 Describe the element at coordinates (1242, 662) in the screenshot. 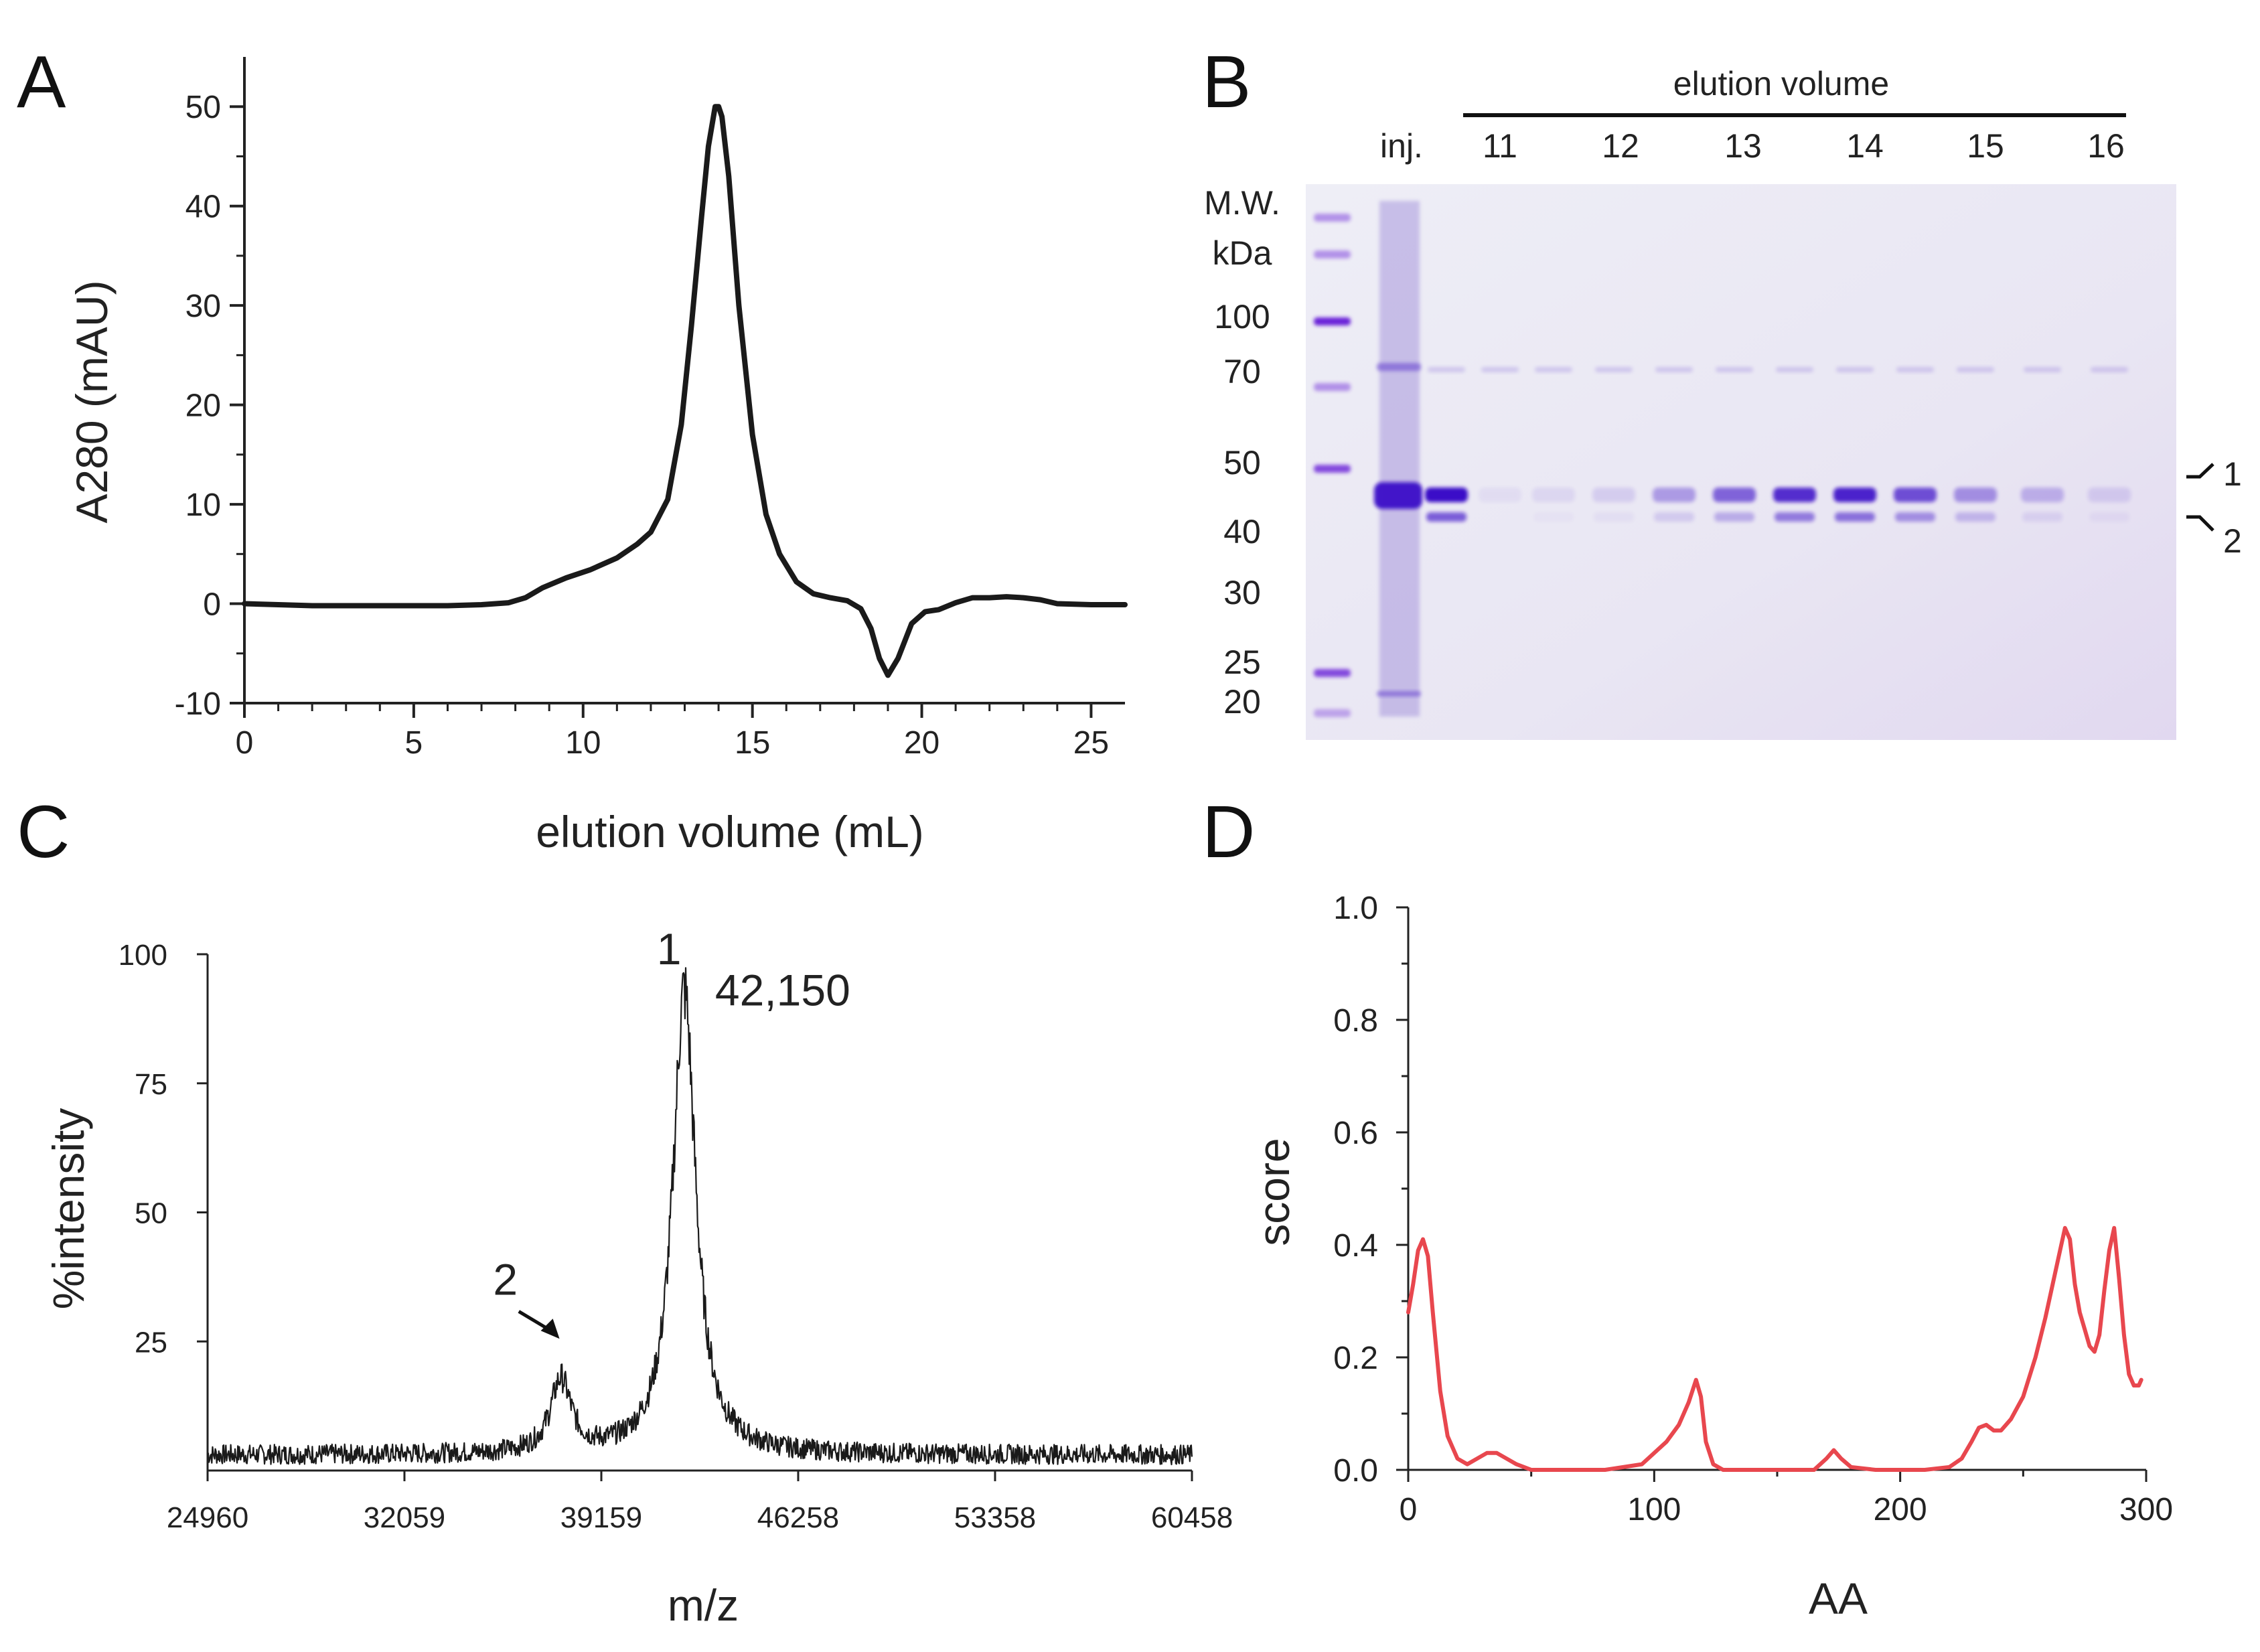

I see `gel-mw-marker-label: 25` at that location.